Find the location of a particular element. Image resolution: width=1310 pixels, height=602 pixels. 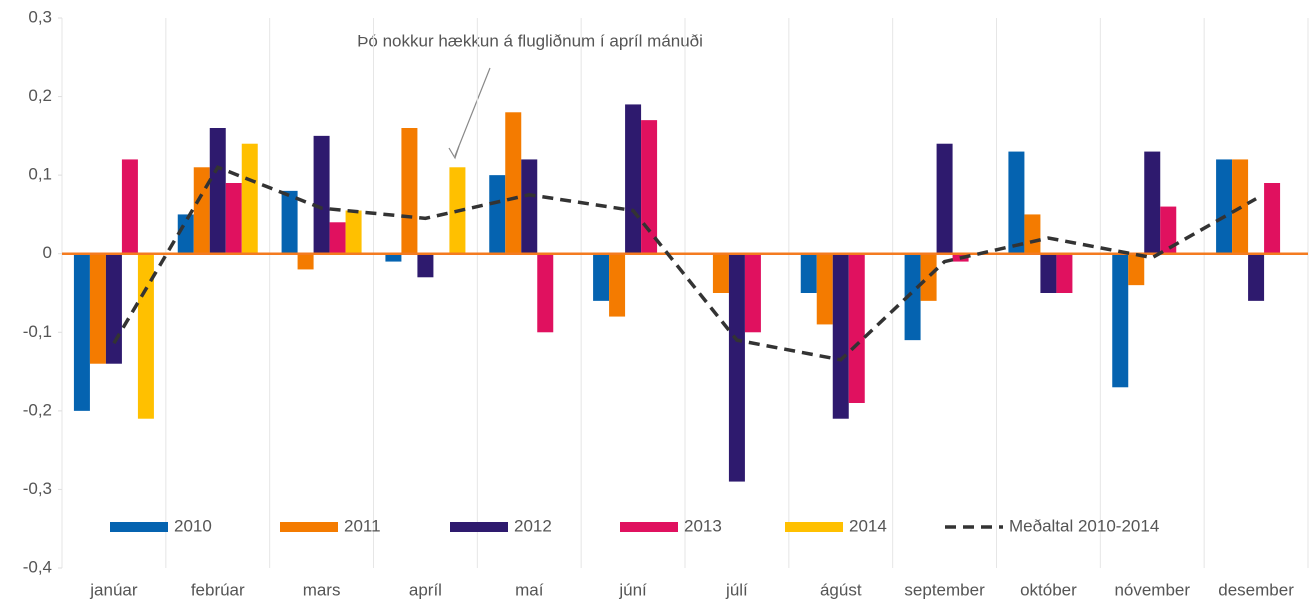

x-tick-label: júní is located at coordinates (632, 589).